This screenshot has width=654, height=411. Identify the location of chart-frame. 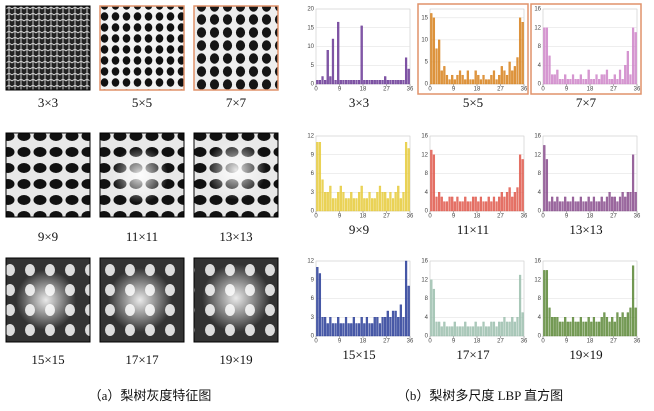
(586, 49).